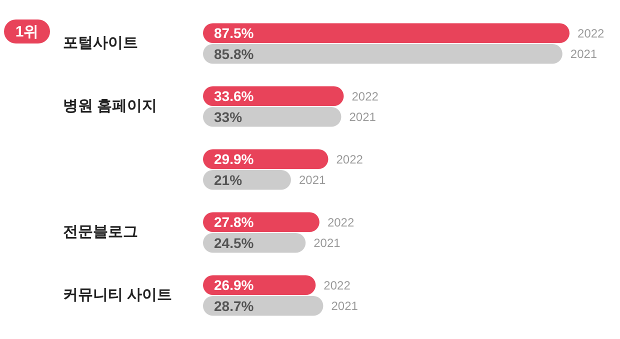 This screenshot has width=620, height=339. What do you see at coordinates (234, 222) in the screenshot?
I see `data-label: 27.8%` at bounding box center [234, 222].